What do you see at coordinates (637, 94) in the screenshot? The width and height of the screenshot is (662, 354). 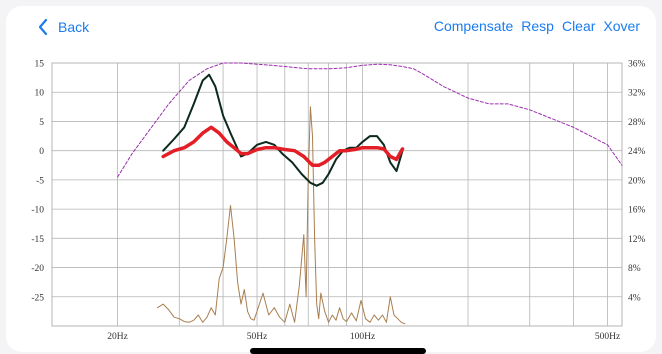 I see `y2-tick-label: 32%` at bounding box center [637, 94].